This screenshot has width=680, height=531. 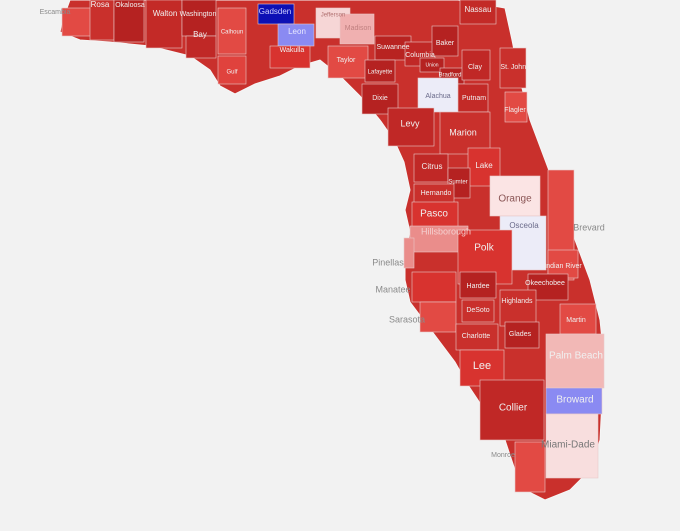 I want to click on county-label: Okeechobee, so click(x=545, y=283).